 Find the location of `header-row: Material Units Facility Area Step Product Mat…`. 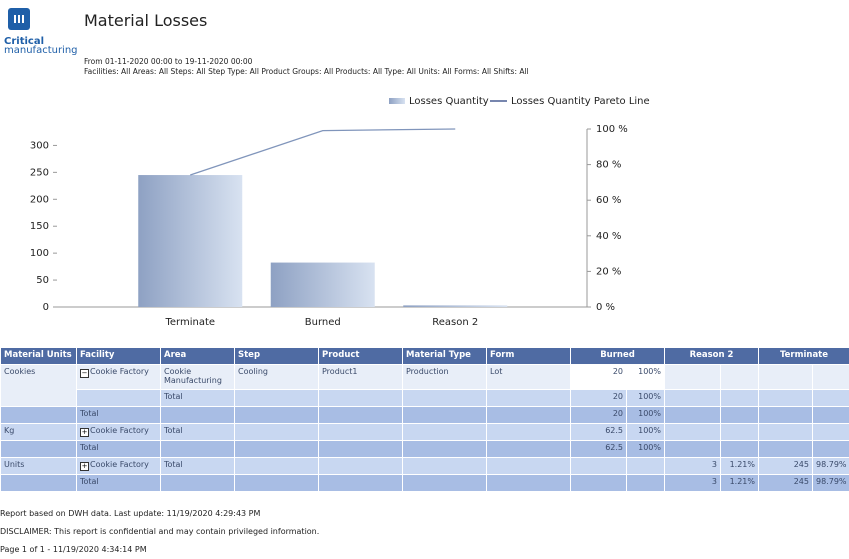

header-row: Material Units Facility Area Step Product Mat… is located at coordinates (424, 356).